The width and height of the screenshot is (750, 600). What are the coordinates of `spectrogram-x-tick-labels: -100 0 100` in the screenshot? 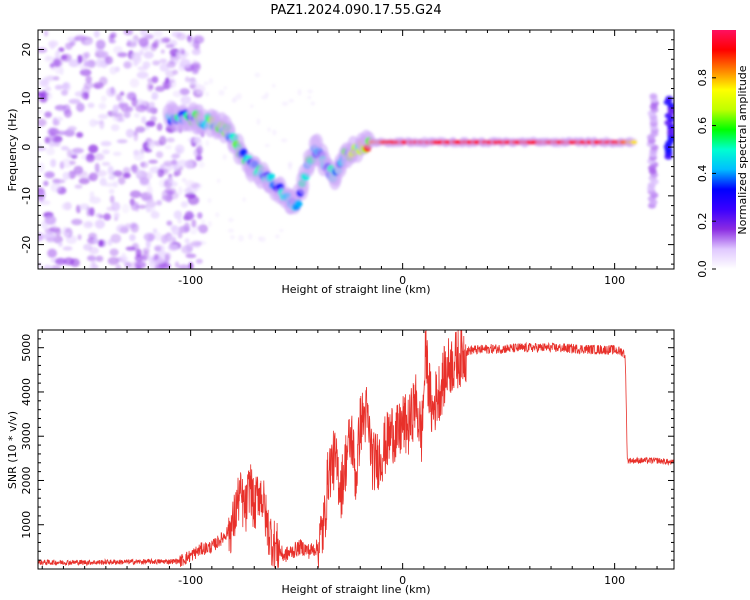 It's located at (401, 280).